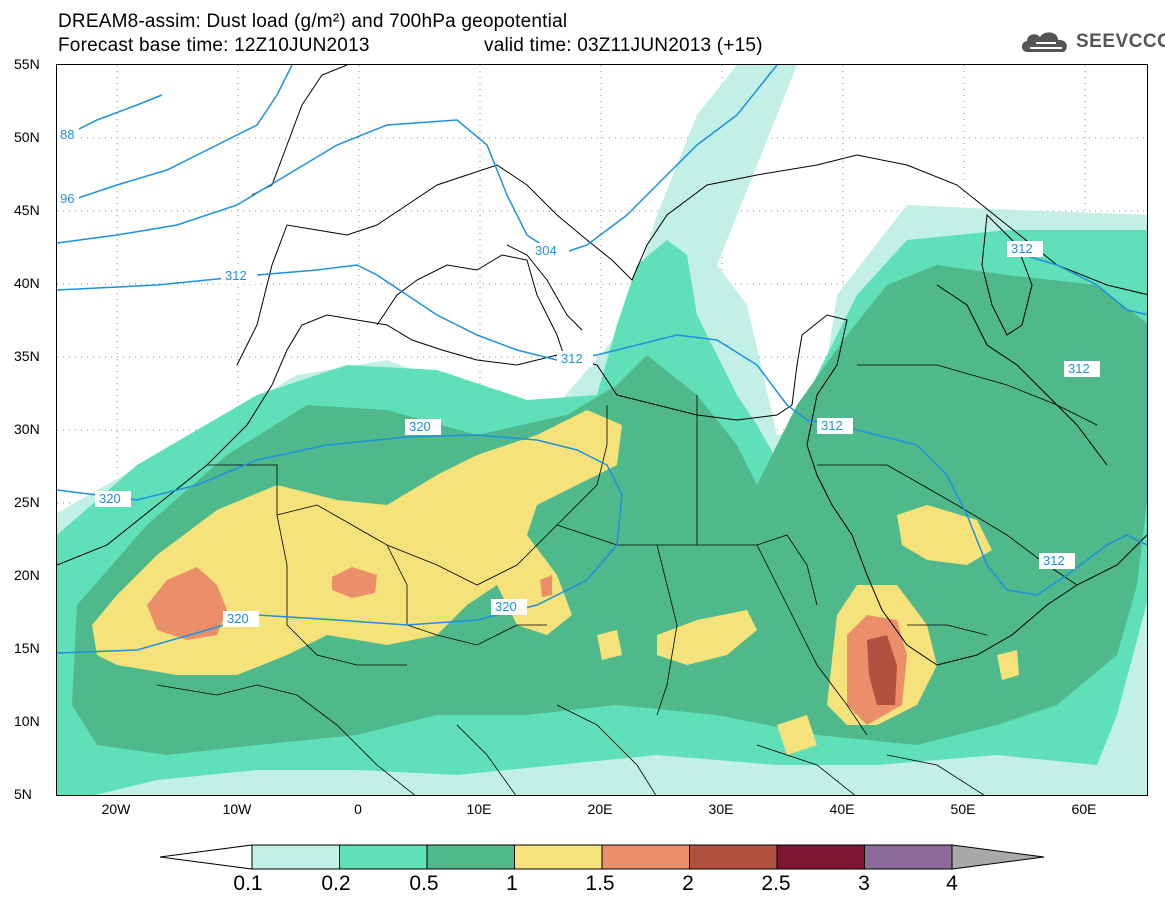  Describe the element at coordinates (336, 883) in the screenshot. I see `colorbar-tick: 0.2` at that location.